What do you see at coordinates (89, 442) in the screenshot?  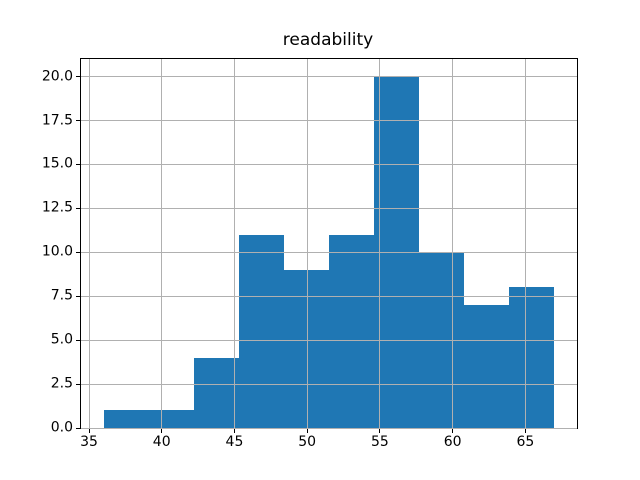 I see `x-tick-label: 35` at bounding box center [89, 442].